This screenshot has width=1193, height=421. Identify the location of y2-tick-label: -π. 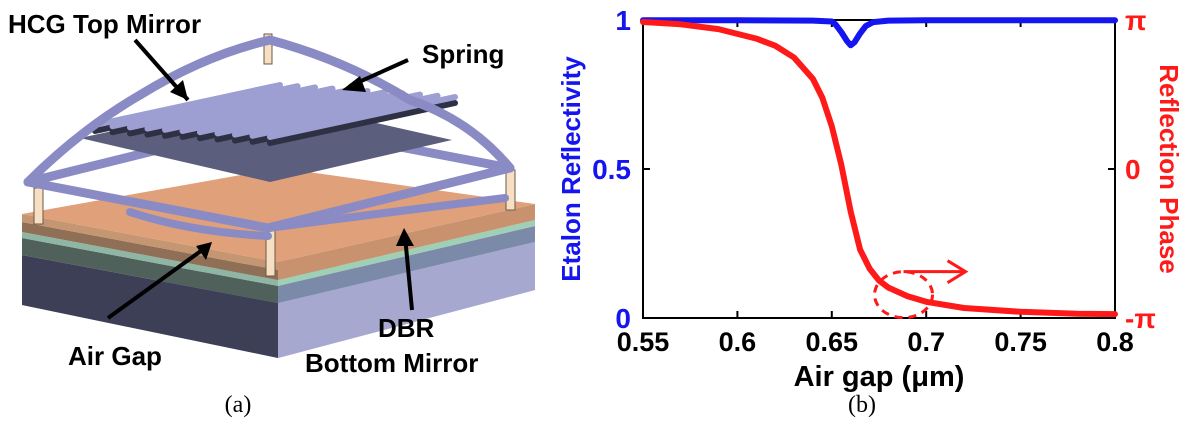
(1140, 318).